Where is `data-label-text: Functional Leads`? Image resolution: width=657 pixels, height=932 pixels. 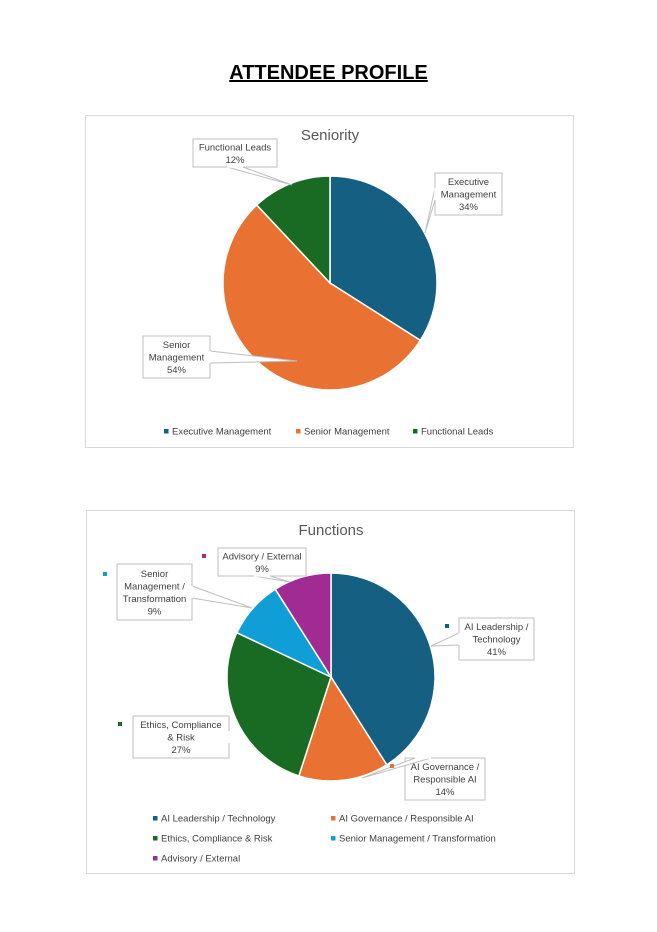
data-label-text: Functional Leads is located at coordinates (235, 147).